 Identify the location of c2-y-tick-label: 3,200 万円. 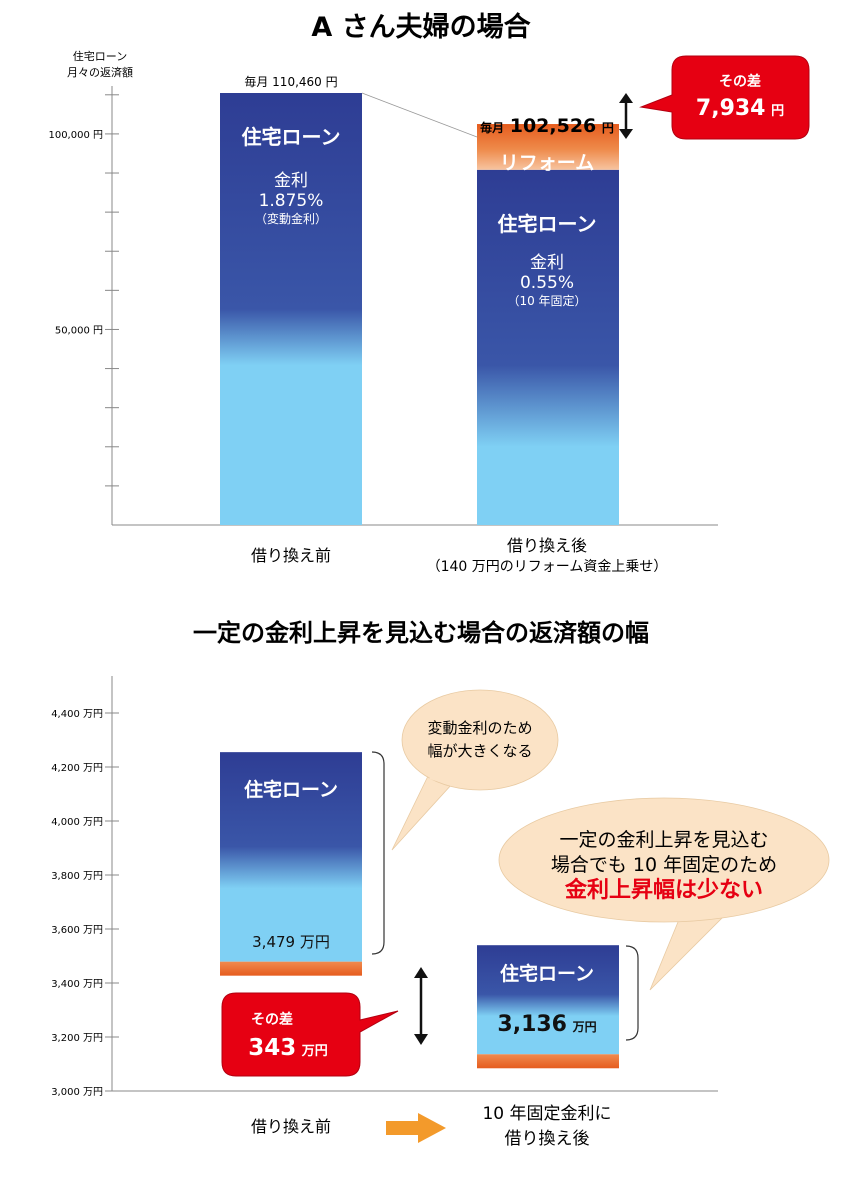
(77, 1038).